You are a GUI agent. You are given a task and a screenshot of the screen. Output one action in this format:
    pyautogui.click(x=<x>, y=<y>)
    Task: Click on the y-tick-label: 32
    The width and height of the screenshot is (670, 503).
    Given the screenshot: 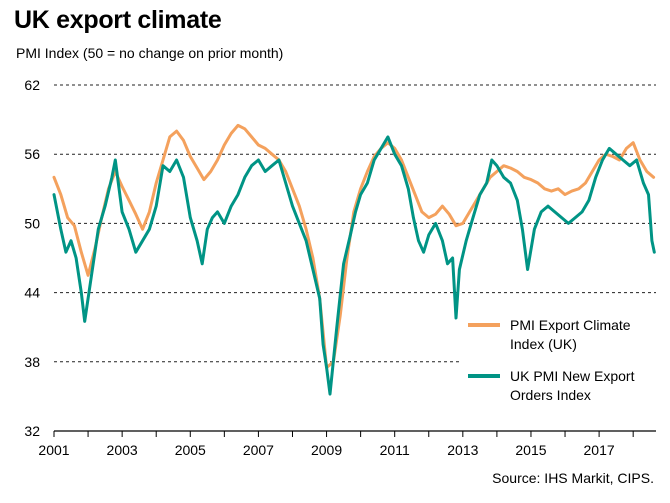 What is the action you would take?
    pyautogui.click(x=32, y=431)
    